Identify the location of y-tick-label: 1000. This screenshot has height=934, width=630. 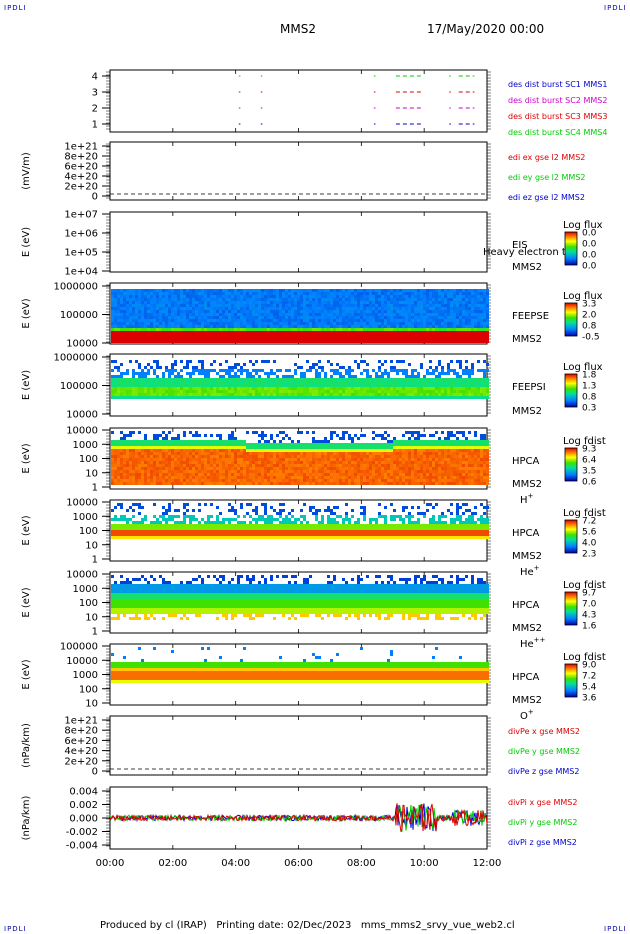
(85, 445).